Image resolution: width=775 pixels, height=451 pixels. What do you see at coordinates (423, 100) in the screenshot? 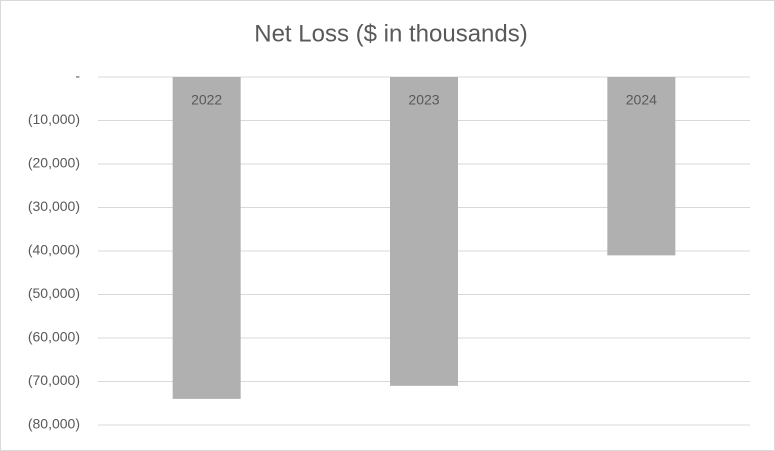
I see `category-label: 2023` at bounding box center [423, 100].